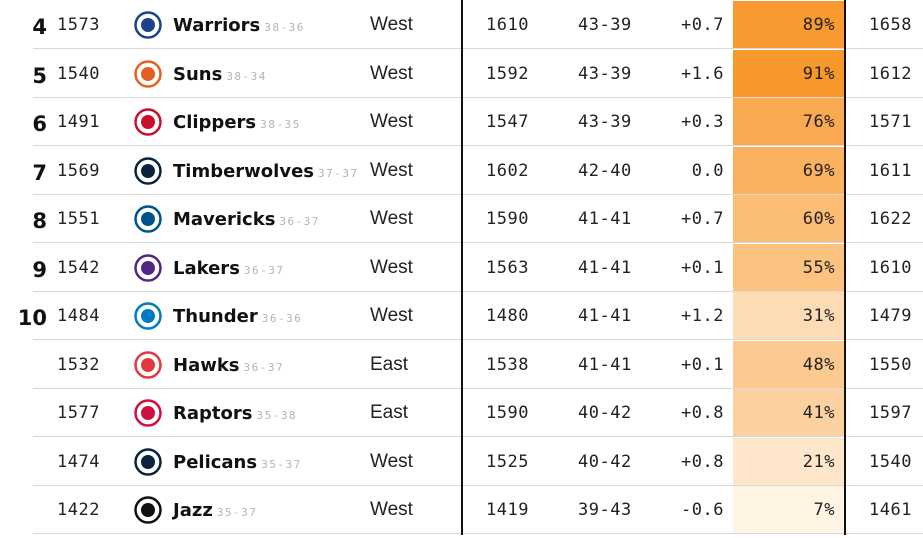 Image resolution: width=923 pixels, height=538 pixels. What do you see at coordinates (243, 171) in the screenshot?
I see `team-name: Timberwolves` at bounding box center [243, 171].